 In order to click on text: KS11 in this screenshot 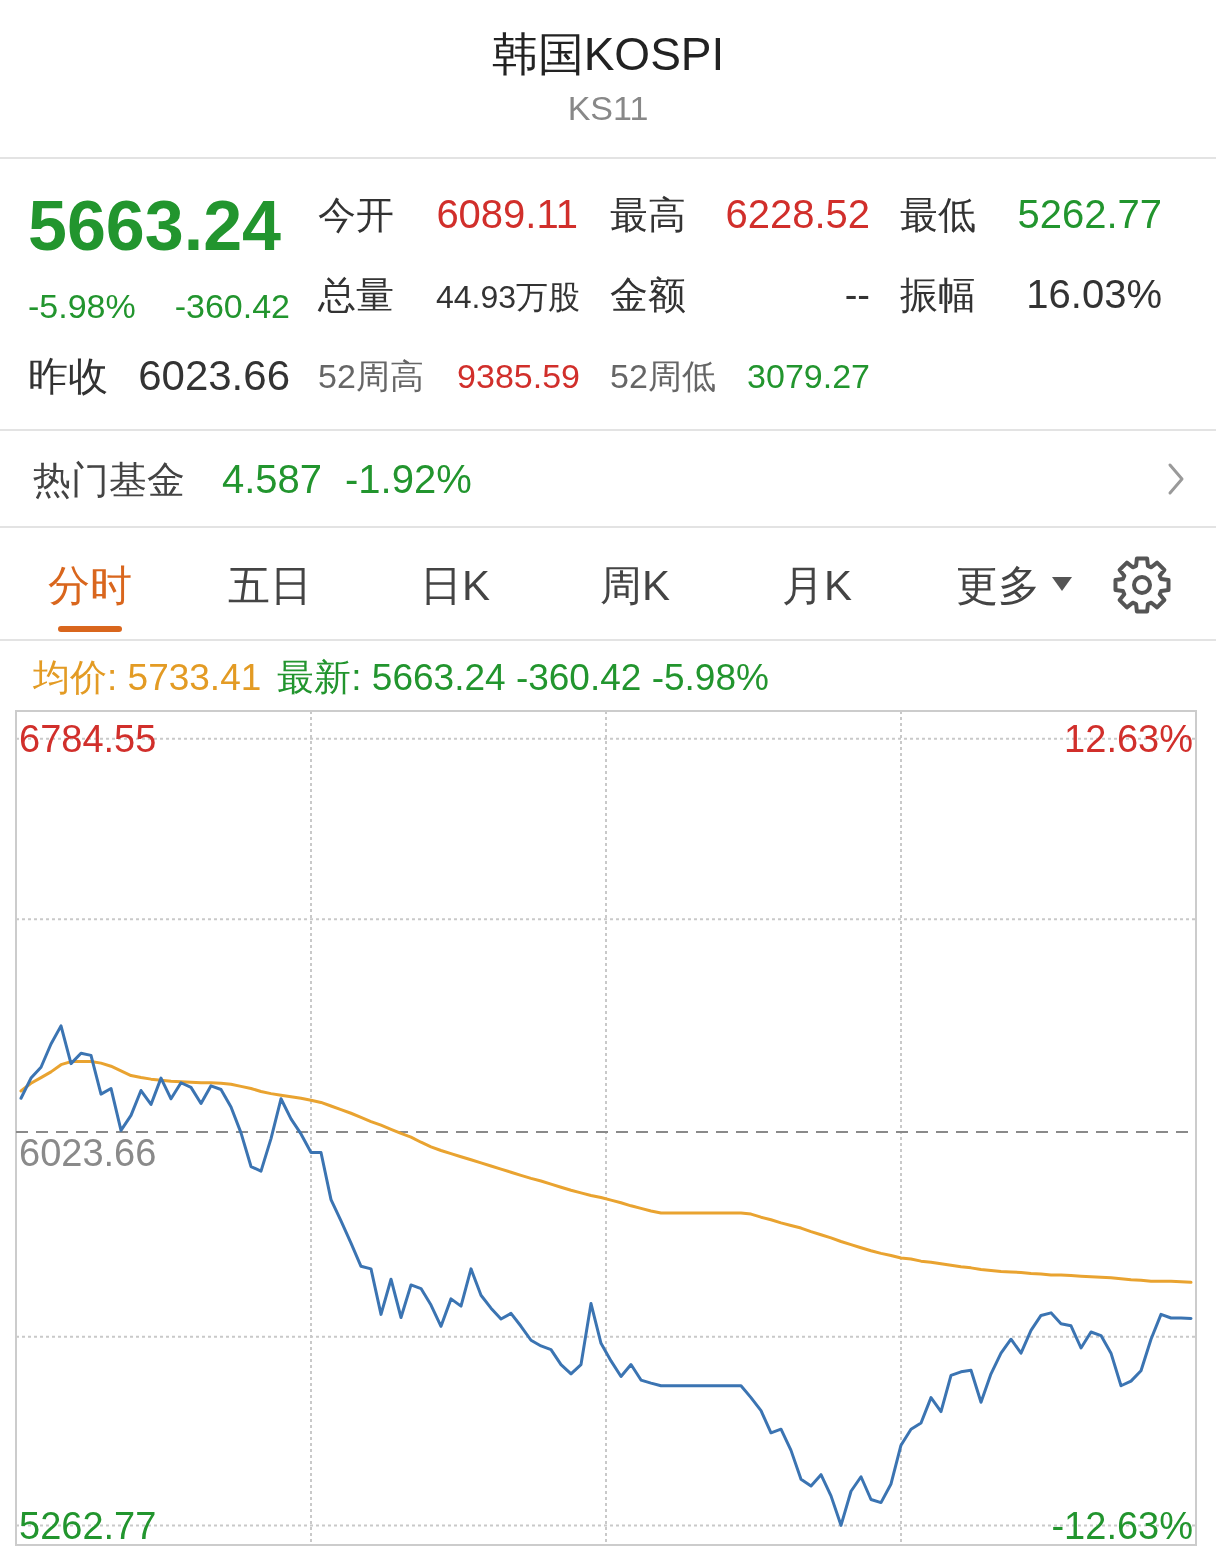, I will do `click(608, 108)`.